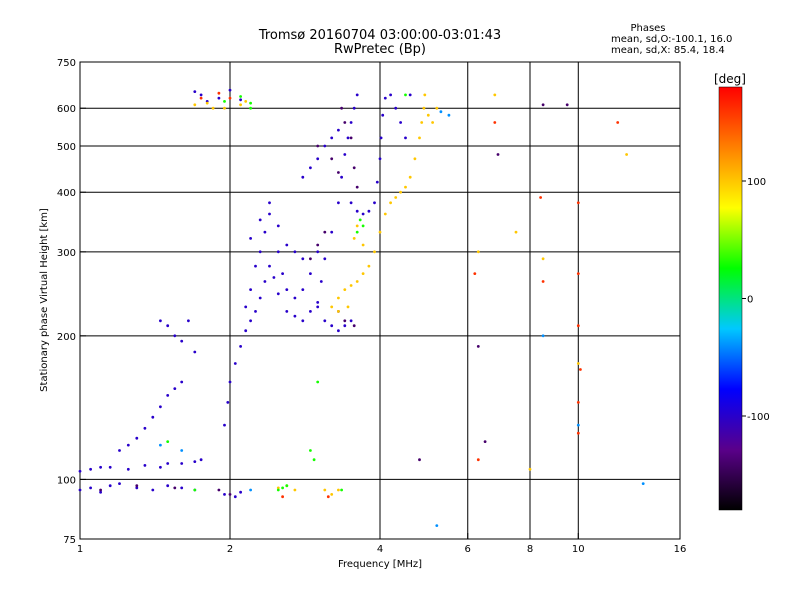 The width and height of the screenshot is (800, 600). I want to click on y-axis-label: Stationary phase Virtual Height [km], so click(44, 300).